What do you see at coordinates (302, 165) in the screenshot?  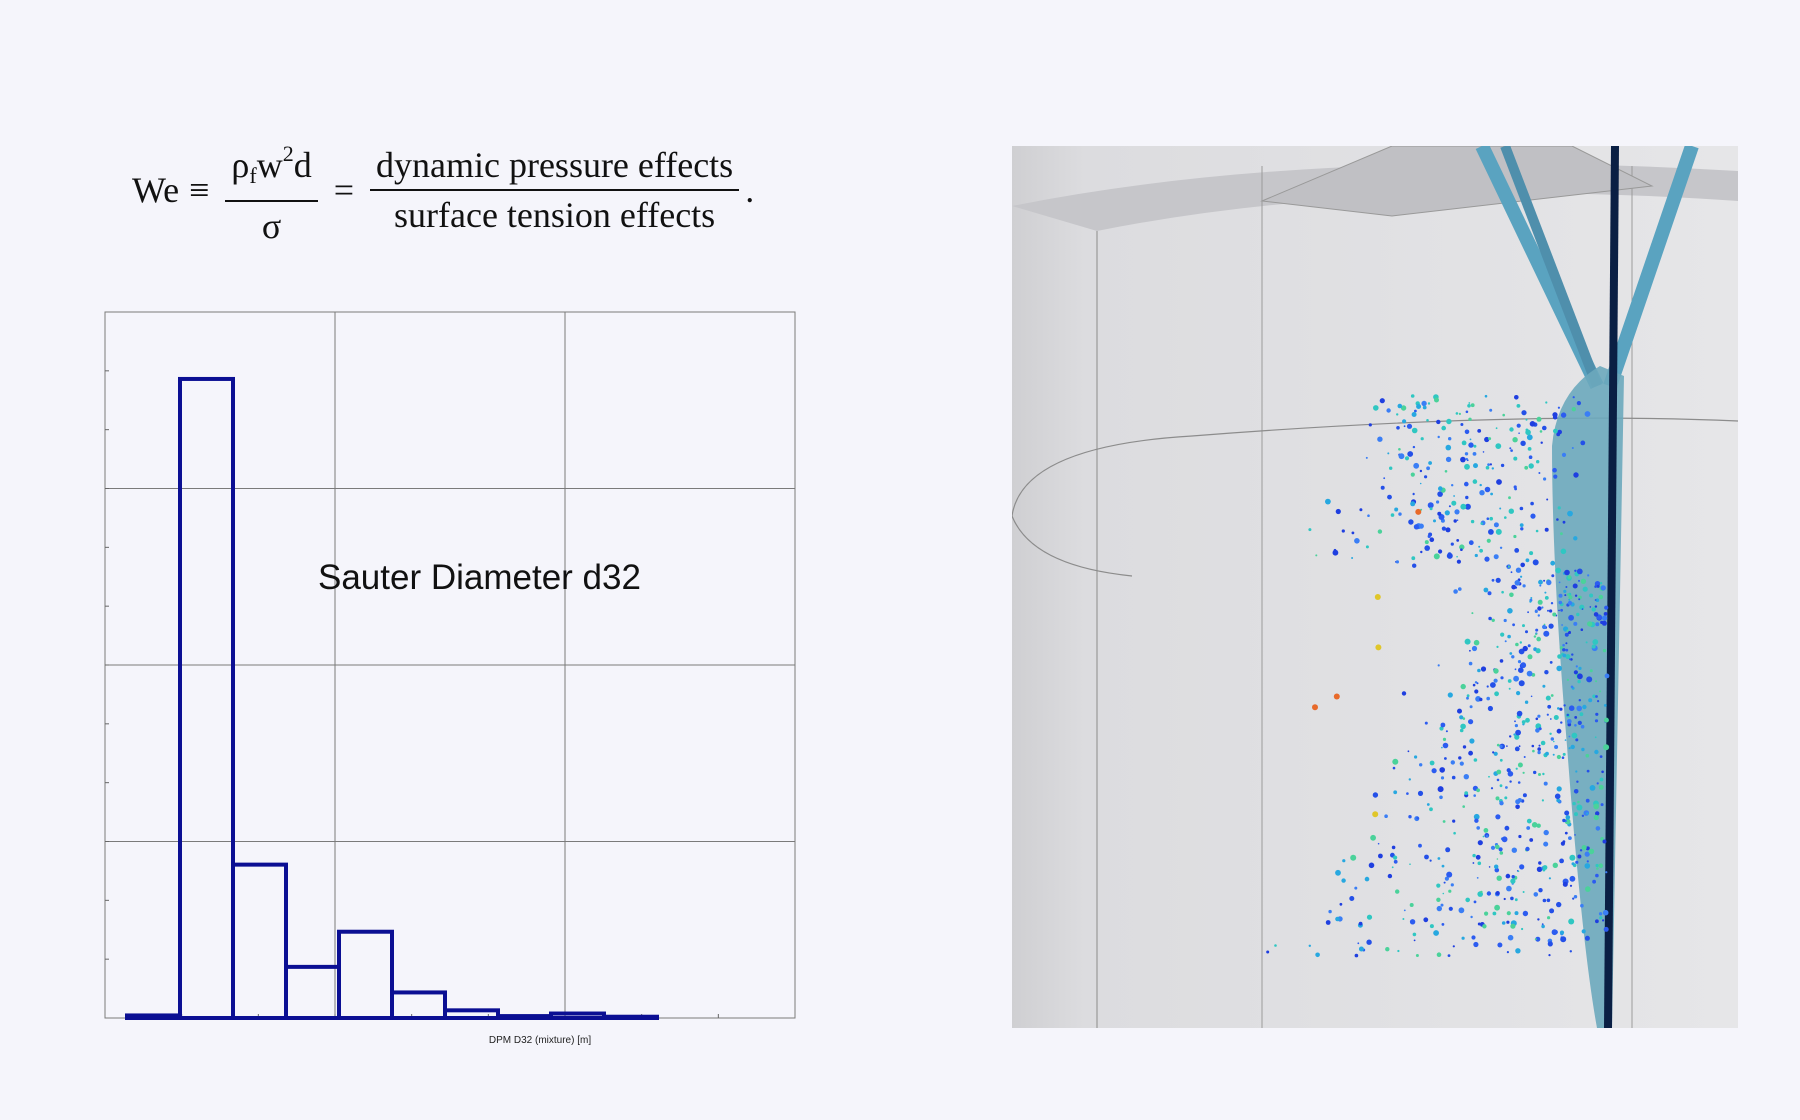 I see `d-symbol: d` at bounding box center [302, 165].